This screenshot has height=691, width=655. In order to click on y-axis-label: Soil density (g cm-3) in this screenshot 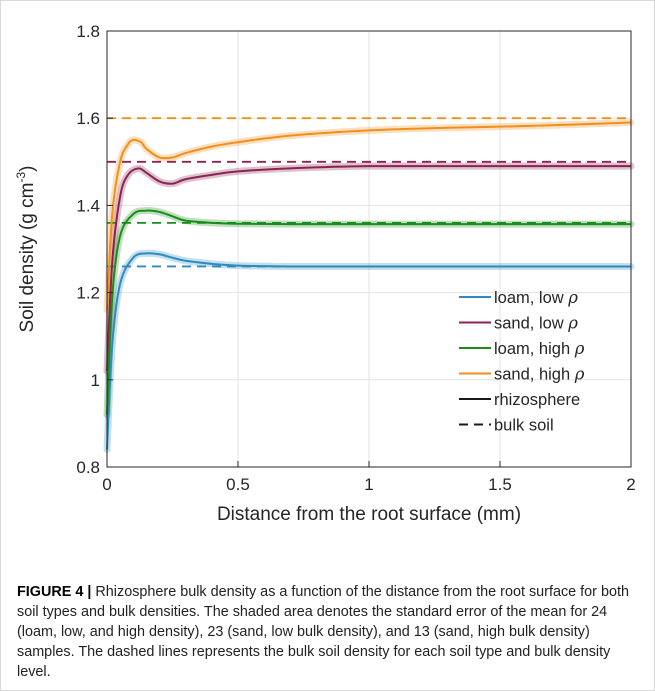, I will do `click(26, 249)`.